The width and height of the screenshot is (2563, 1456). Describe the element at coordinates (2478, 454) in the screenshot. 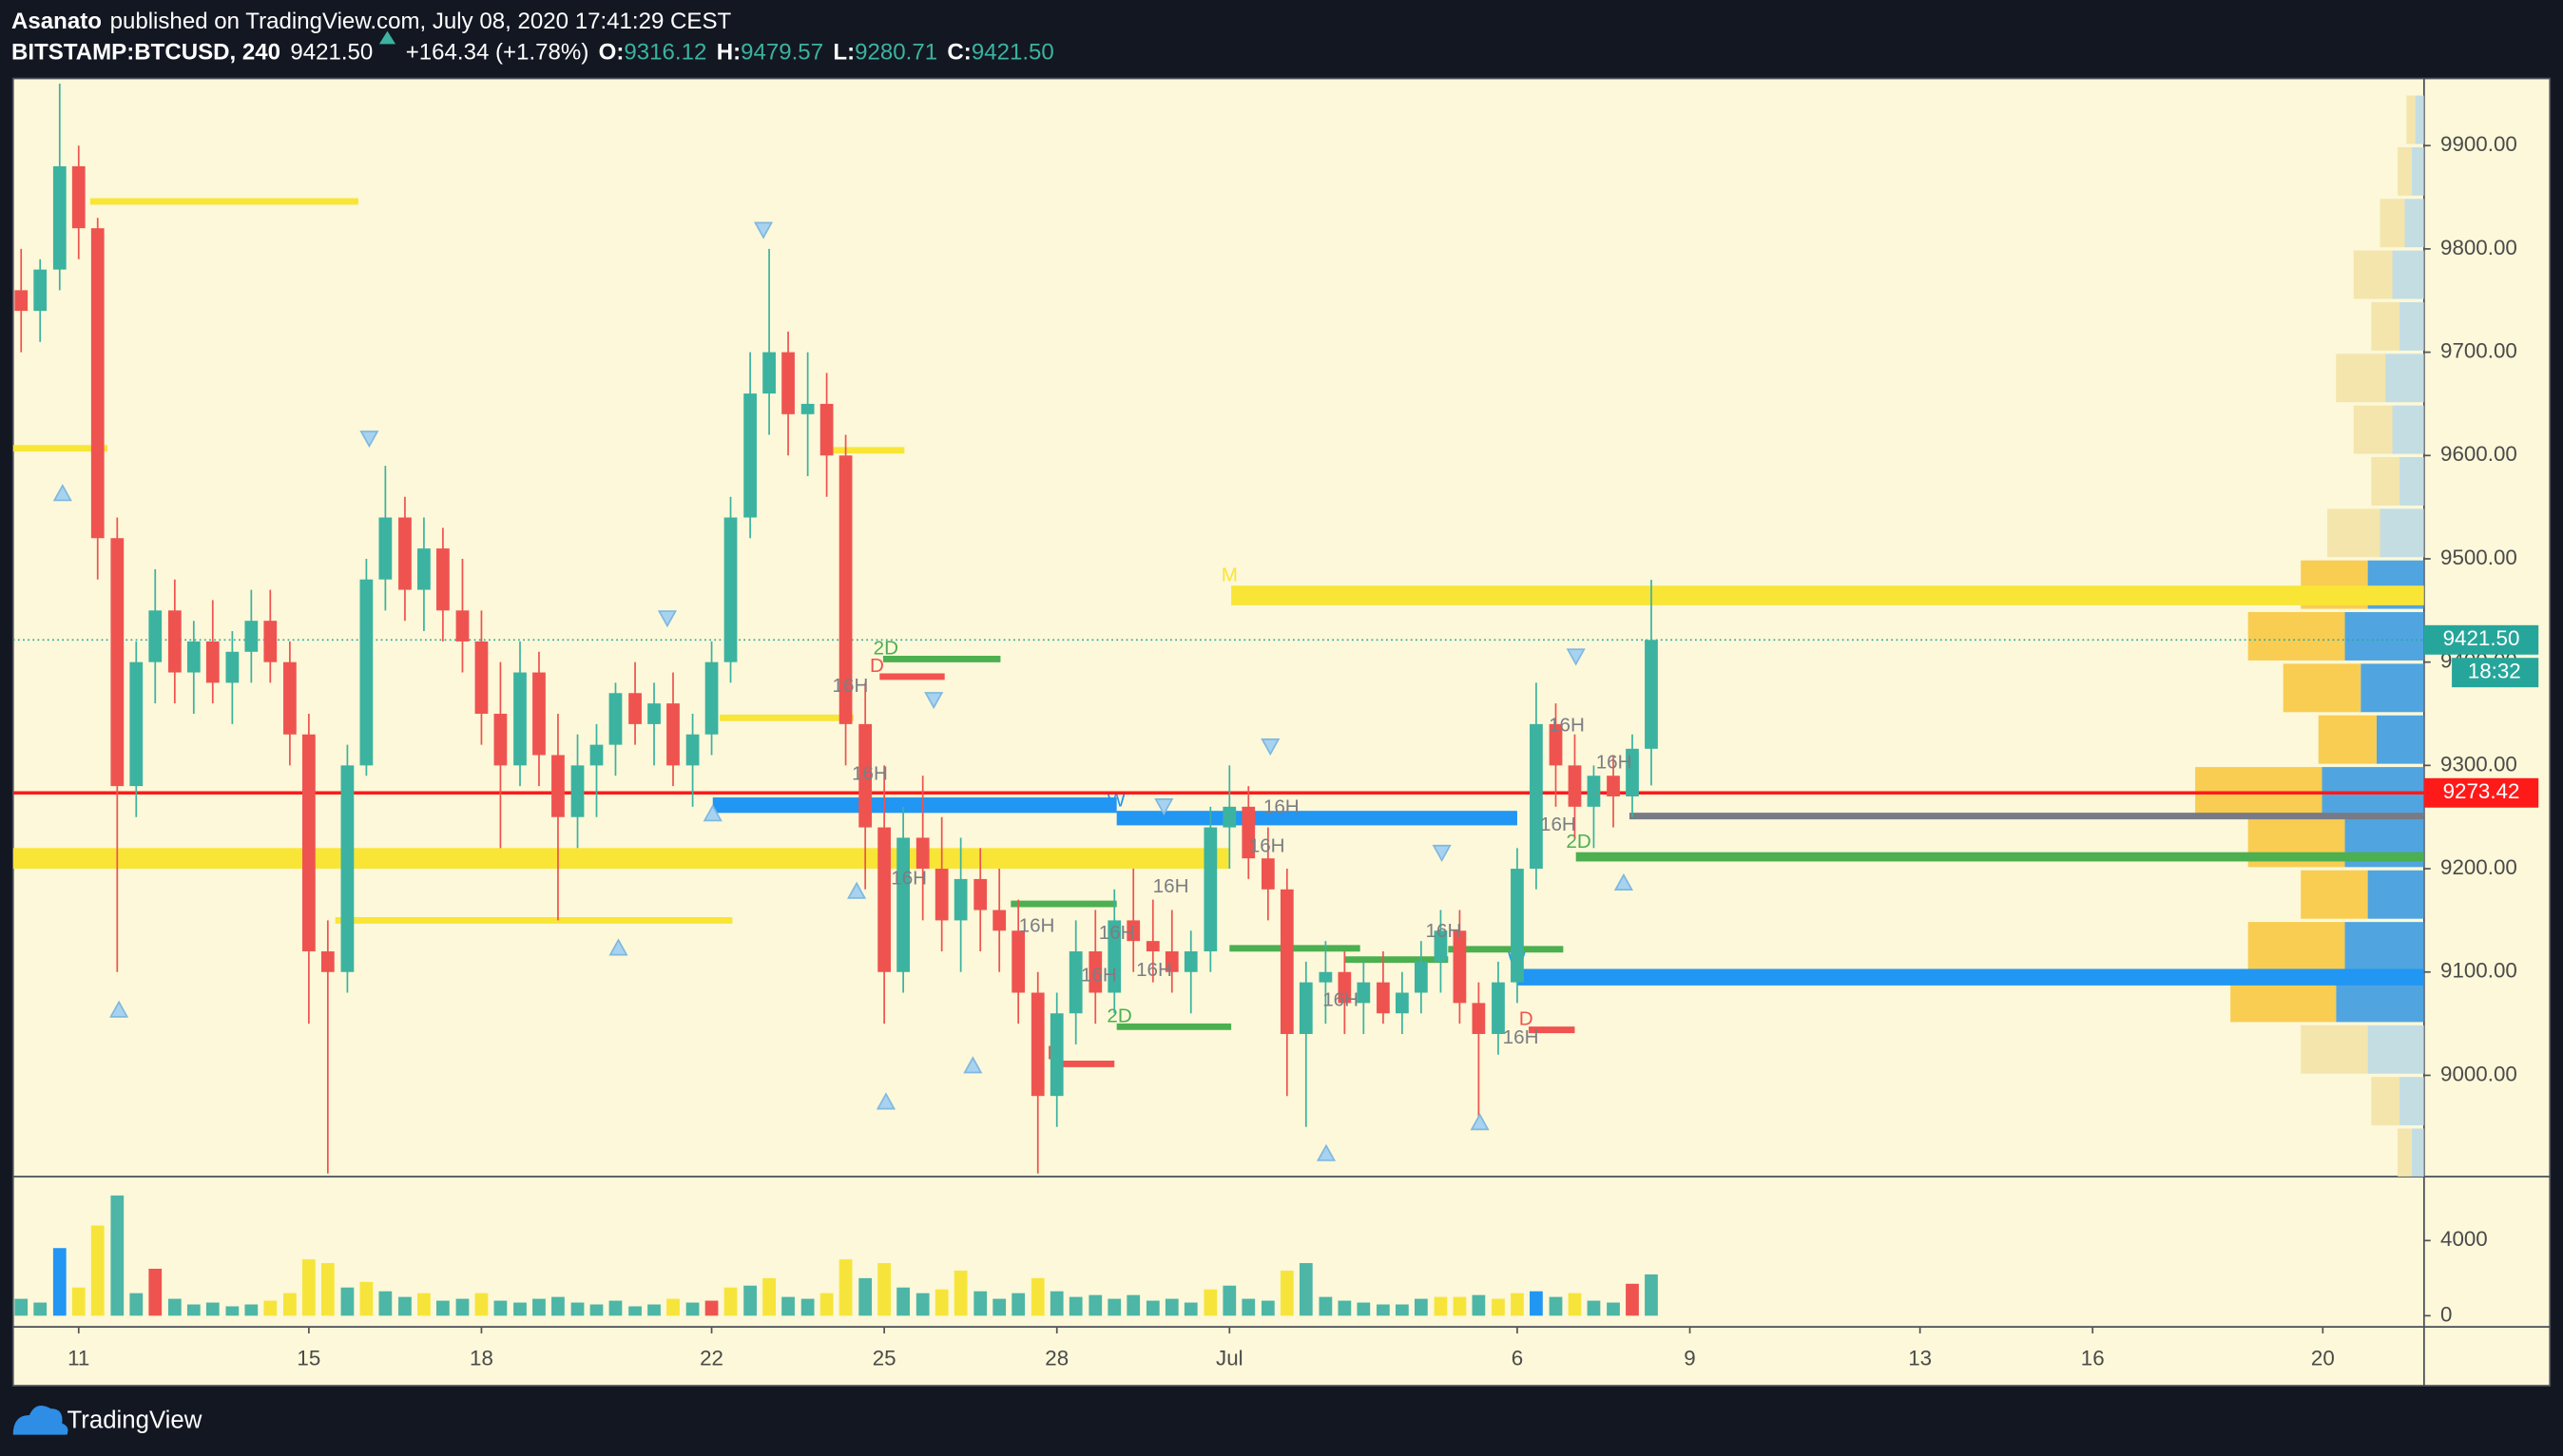

I see `y-tick-label: 9600.00` at that location.